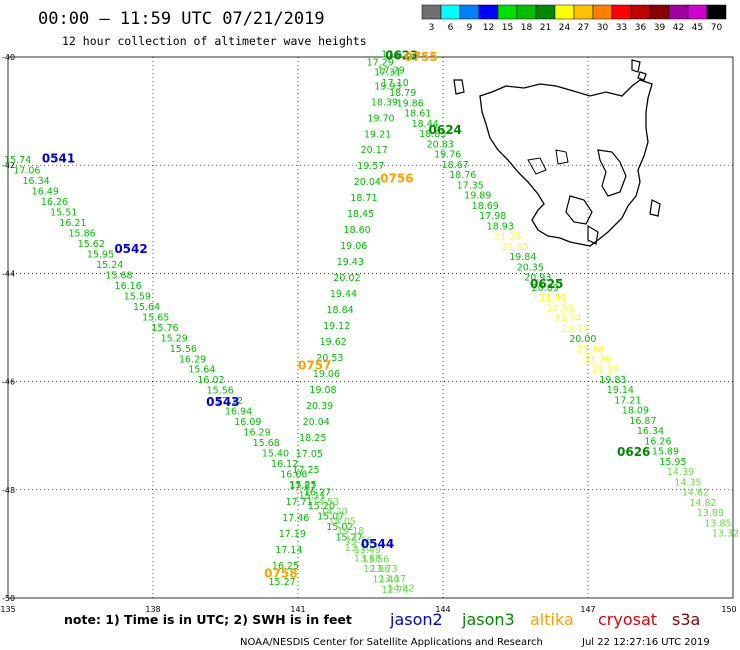 The image size is (740, 650). Describe the element at coordinates (299, 502) in the screenshot. I see `wave-height-value: 17.71` at that location.